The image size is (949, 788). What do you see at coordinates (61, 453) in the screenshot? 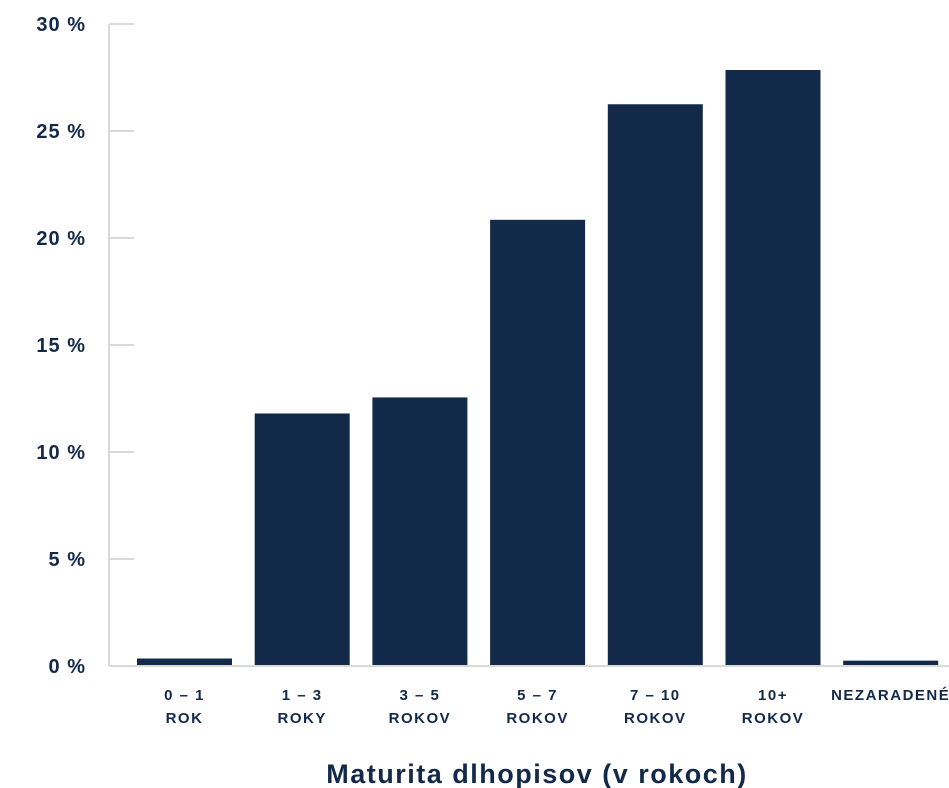
I see `y-tick-label: 10 %` at bounding box center [61, 453].